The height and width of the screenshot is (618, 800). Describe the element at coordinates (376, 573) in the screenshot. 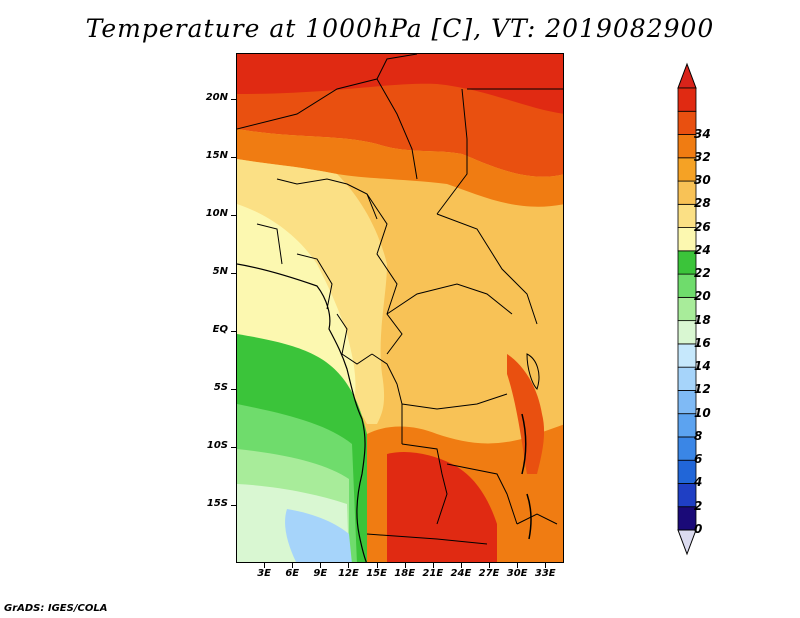

I see `longitude-tick-label: 15E` at that location.